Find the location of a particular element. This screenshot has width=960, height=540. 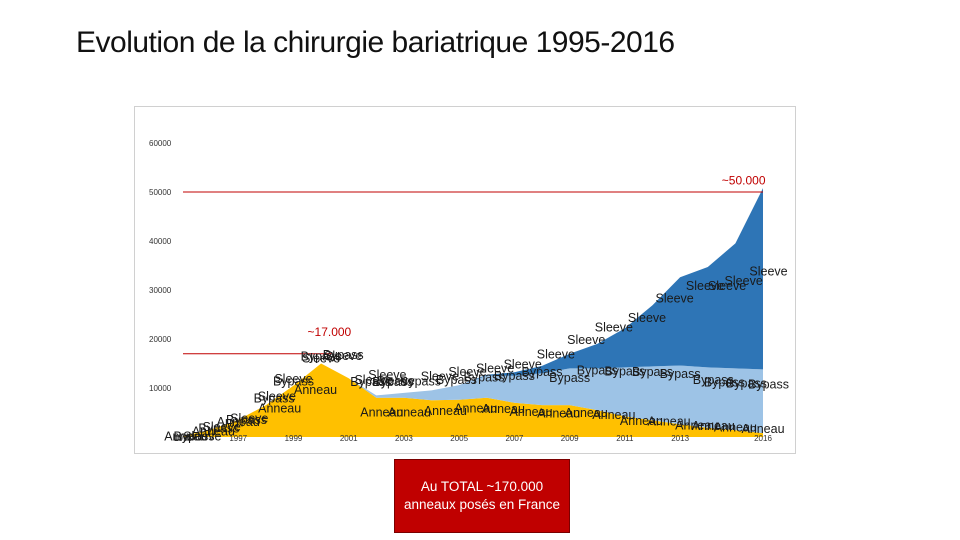

x-tick-label: 2007 is located at coordinates (515, 438).